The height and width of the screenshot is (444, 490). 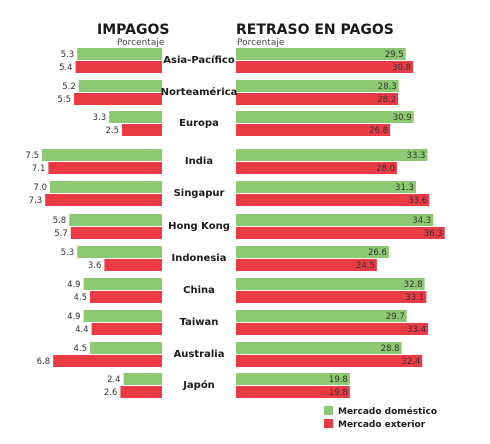 What do you see at coordinates (199, 322) in the screenshot?
I see `category-label-taiwan: Taiwan` at bounding box center [199, 322].